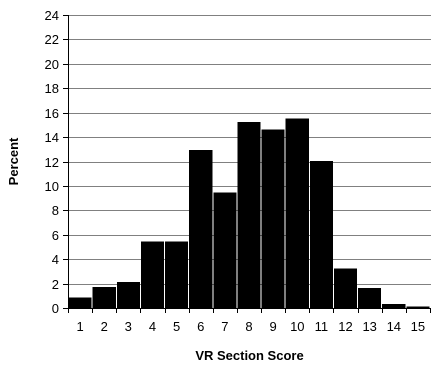 This screenshot has height=366, width=431. I want to click on y-tick-label: 18, so click(52, 88).